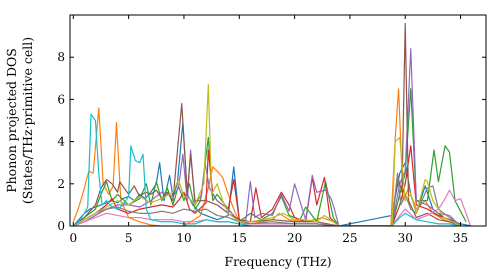 Image resolution: width=500 pixels, height=280 pixels. Describe the element at coordinates (61, 183) in the screenshot. I see `y-tick-label: 2` at that location.